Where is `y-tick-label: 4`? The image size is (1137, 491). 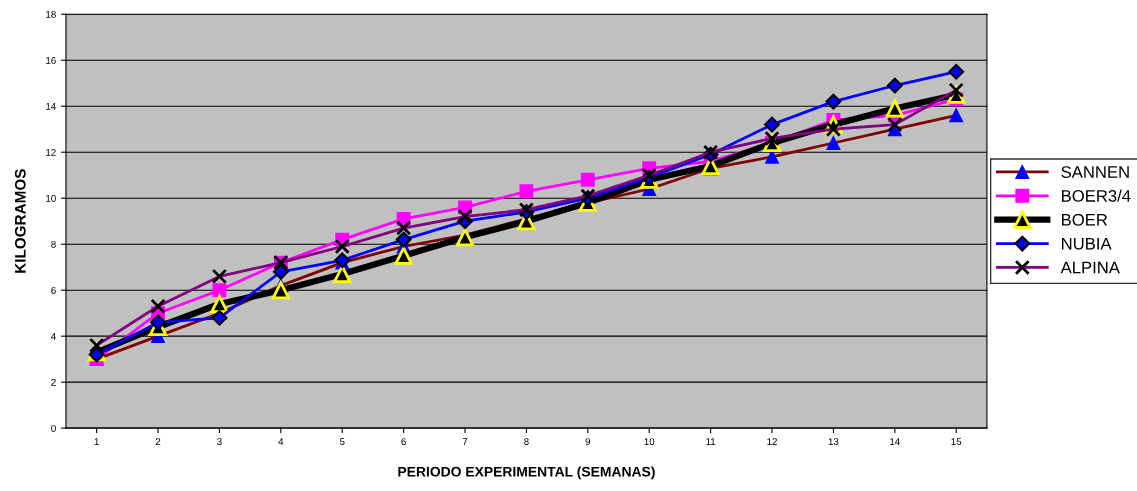 y-tick-label: 4 is located at coordinates (53, 336).